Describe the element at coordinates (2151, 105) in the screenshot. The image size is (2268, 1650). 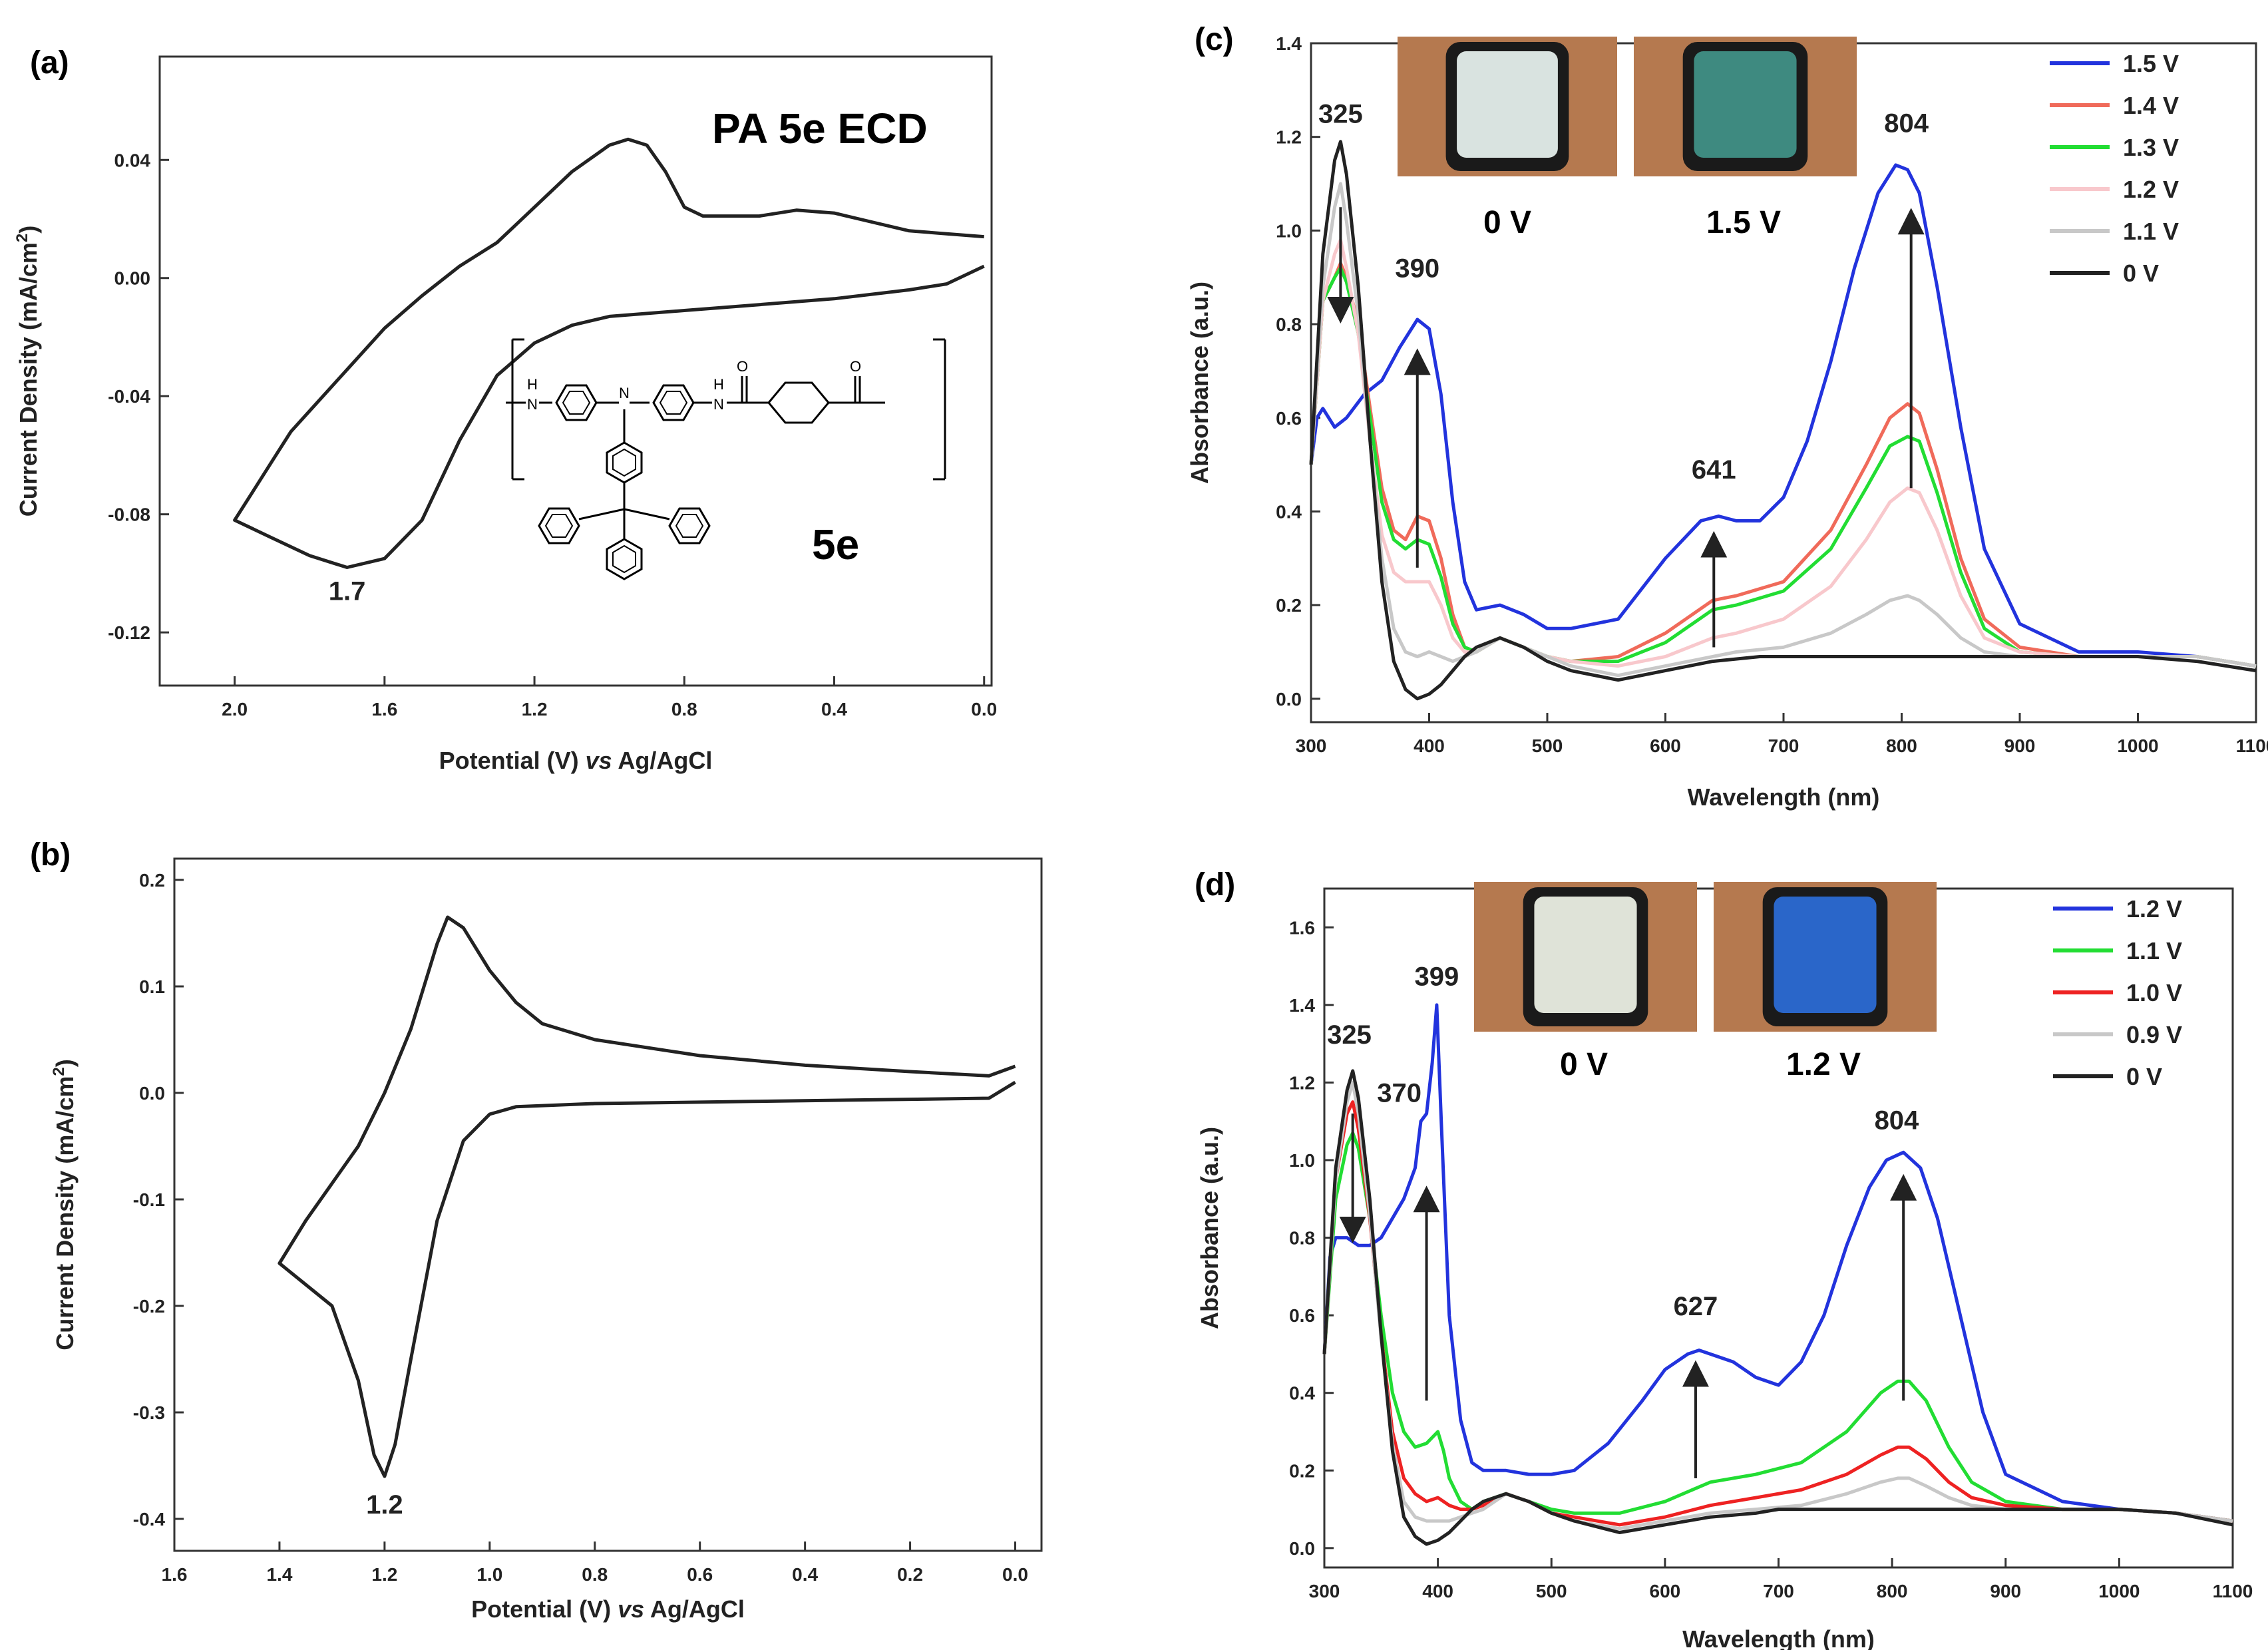
I see `legend-label: 1.4 V` at that location.